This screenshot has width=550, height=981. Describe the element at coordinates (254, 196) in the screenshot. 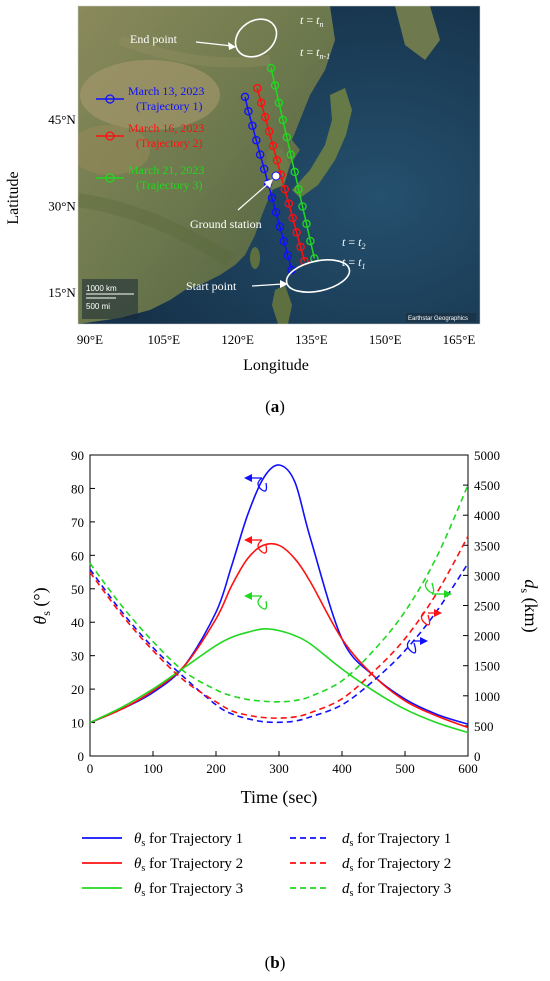

I see `ground-station-arrow` at that location.